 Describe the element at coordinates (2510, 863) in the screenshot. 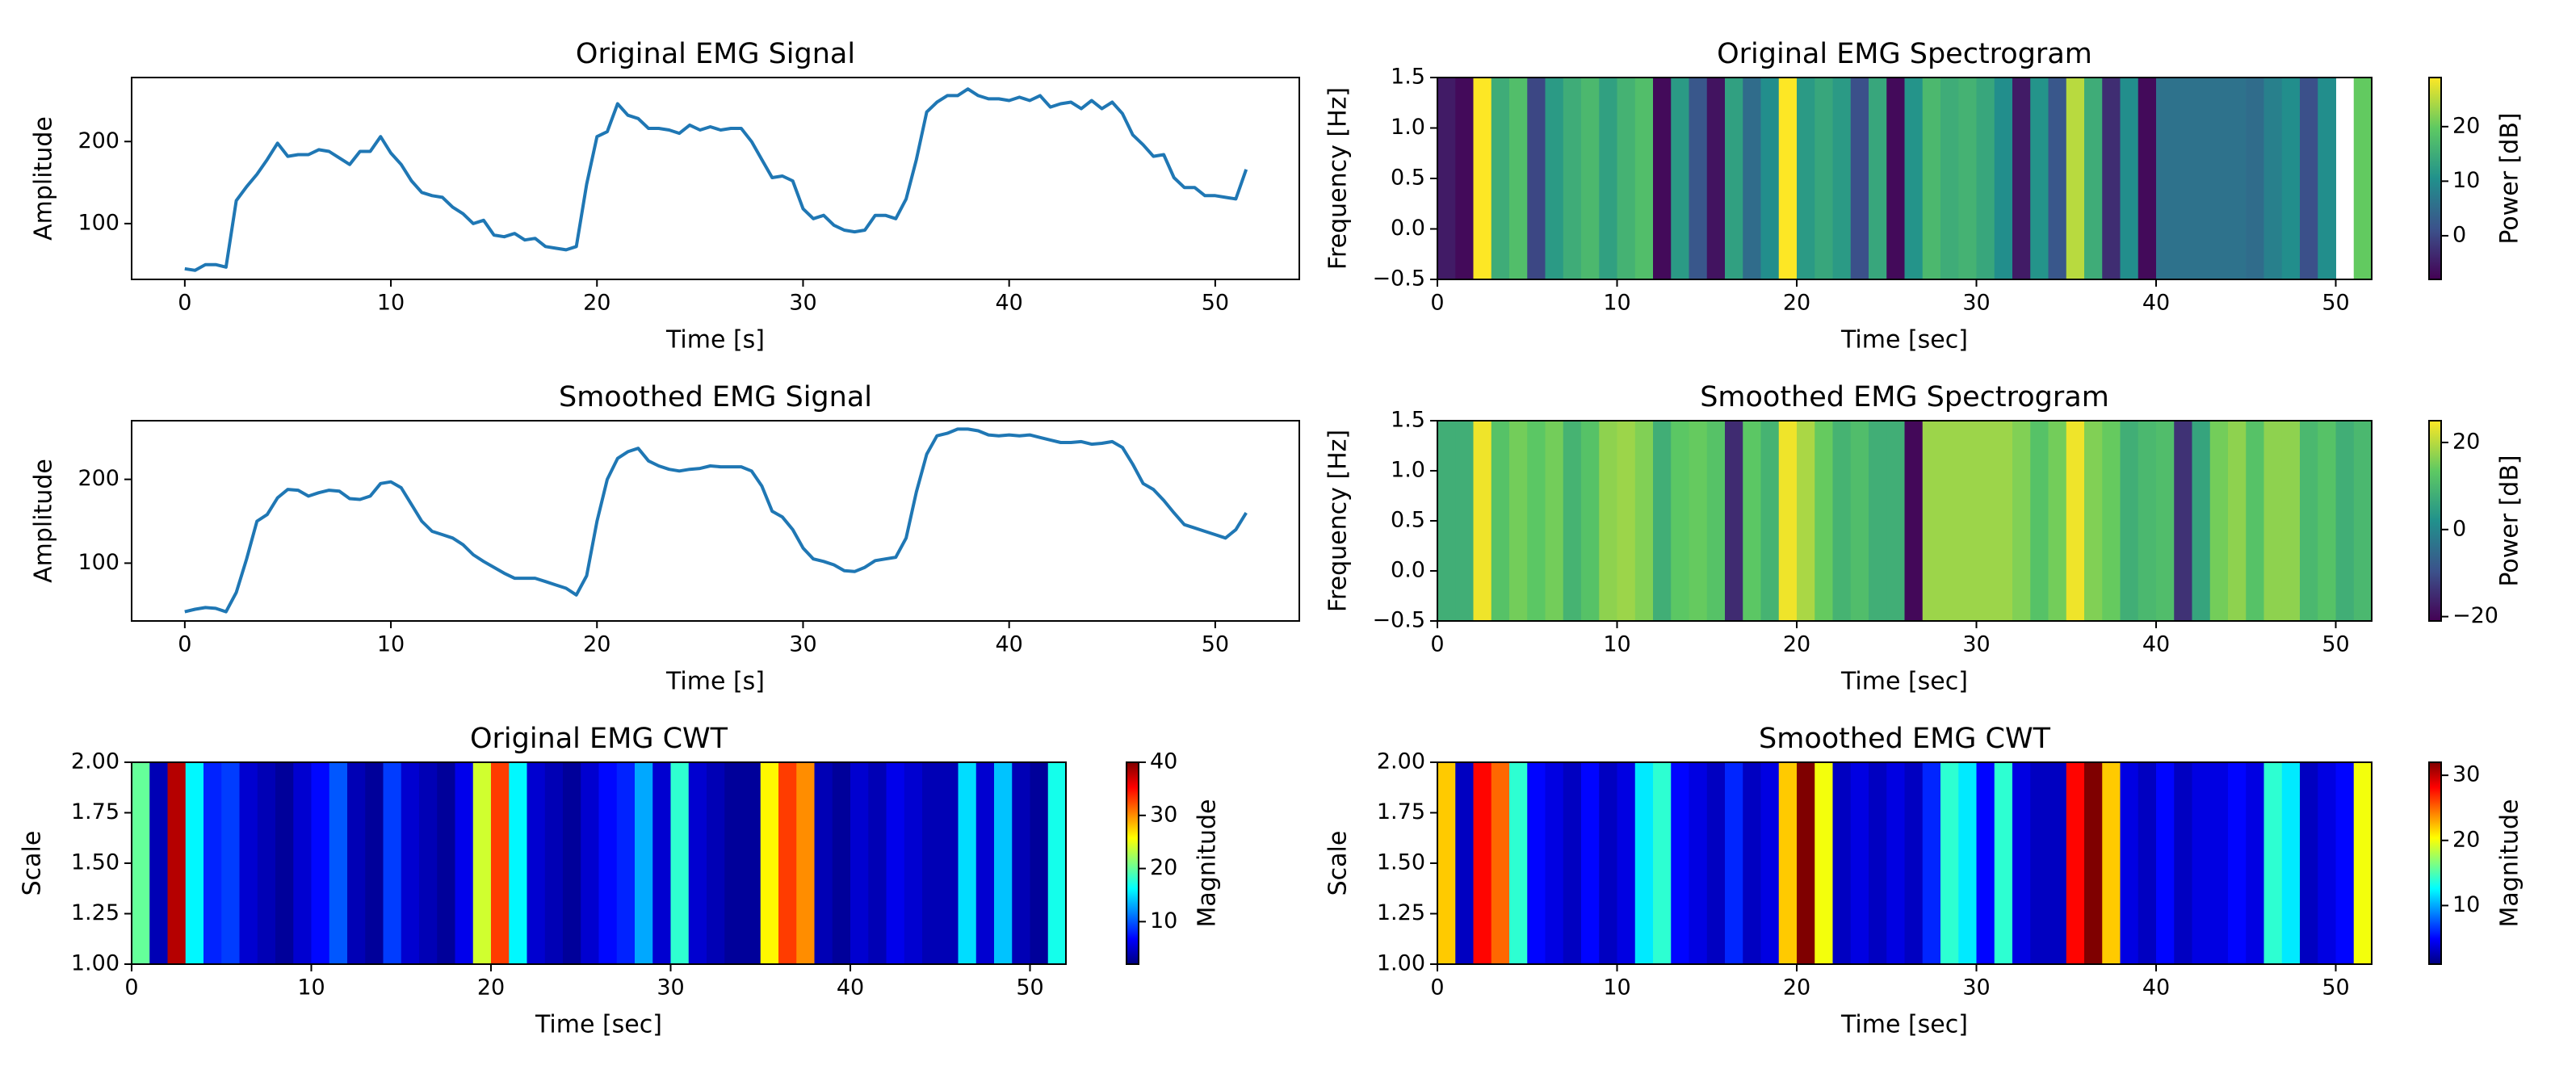

I see `colorbar-label: Magnitude` at that location.